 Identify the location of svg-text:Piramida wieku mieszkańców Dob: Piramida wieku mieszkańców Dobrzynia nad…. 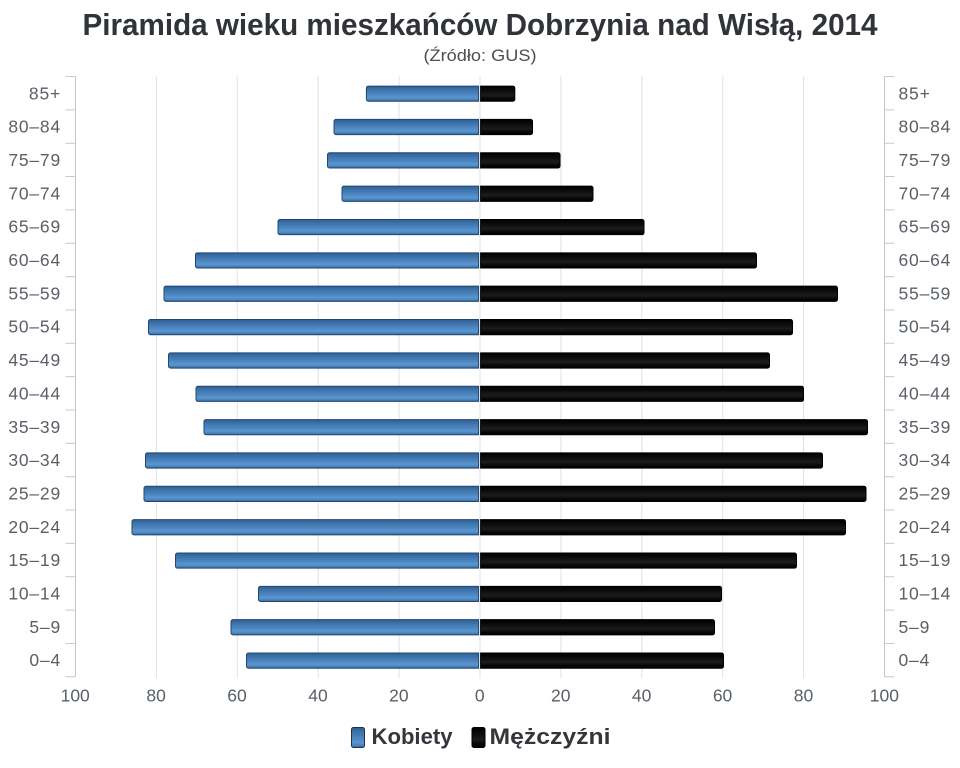
(481, 24).